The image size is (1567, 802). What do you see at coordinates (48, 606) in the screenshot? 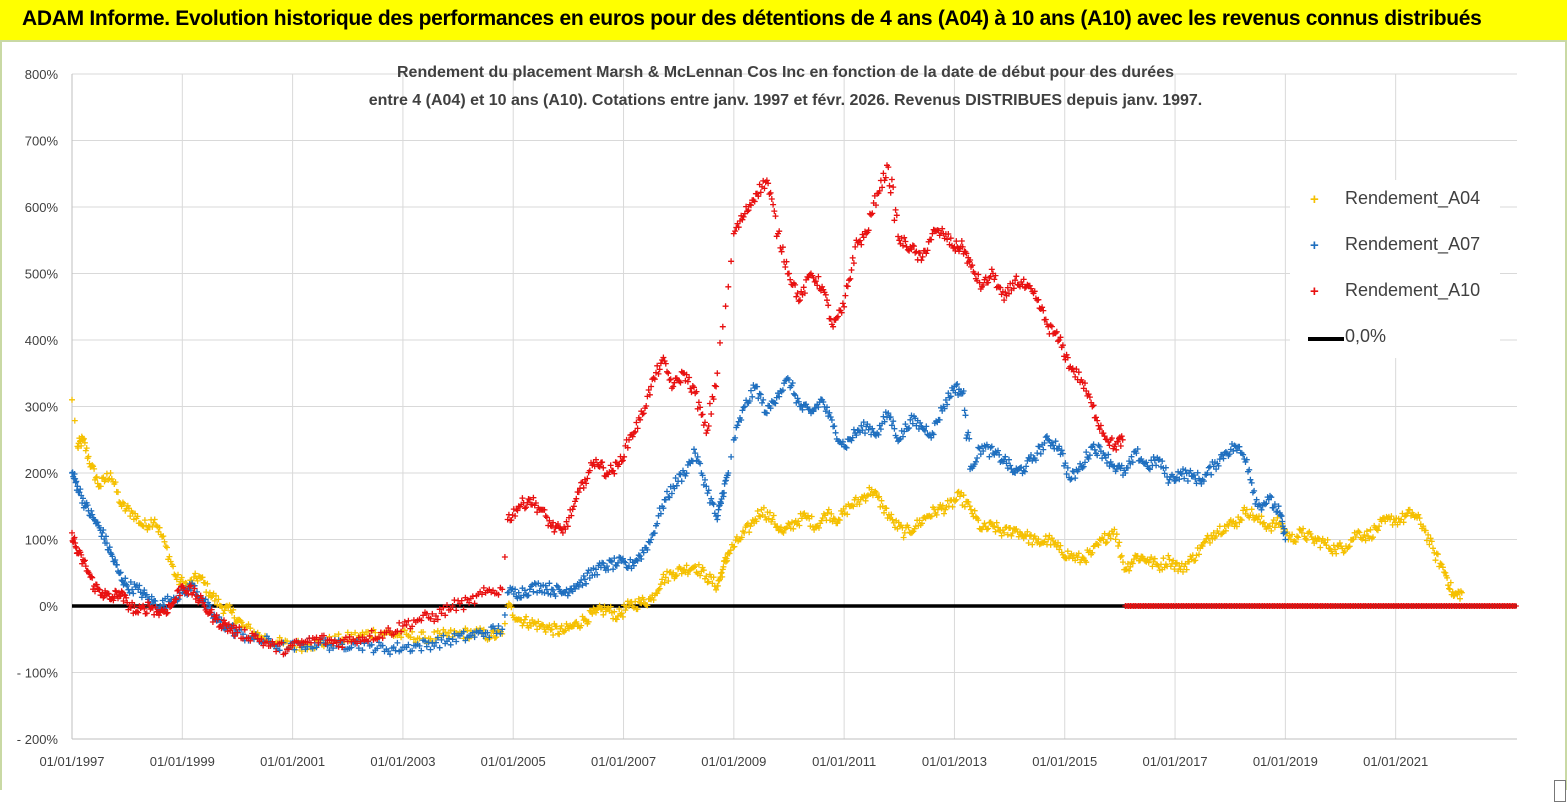
I see `y-tick-label: 0%` at bounding box center [48, 606].